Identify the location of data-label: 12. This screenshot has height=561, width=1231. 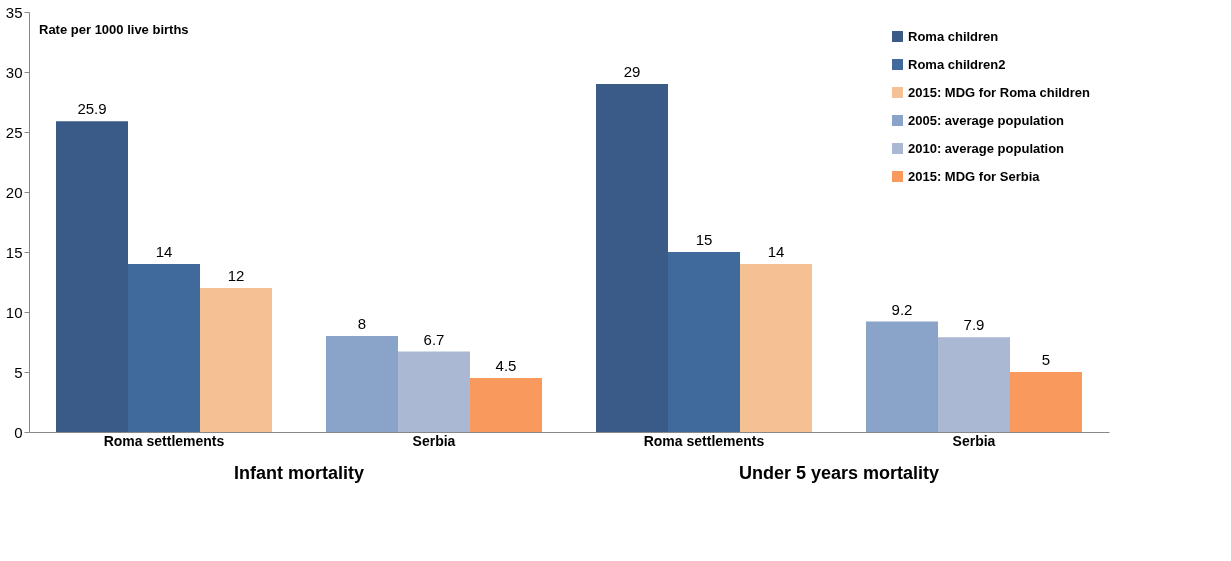
(236, 275).